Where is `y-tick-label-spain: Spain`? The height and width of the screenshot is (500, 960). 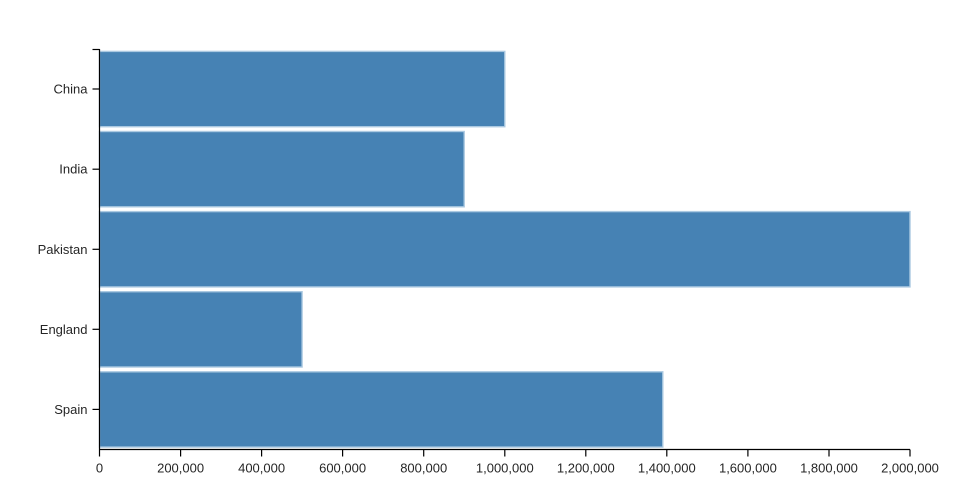
y-tick-label-spain: Spain is located at coordinates (70, 409).